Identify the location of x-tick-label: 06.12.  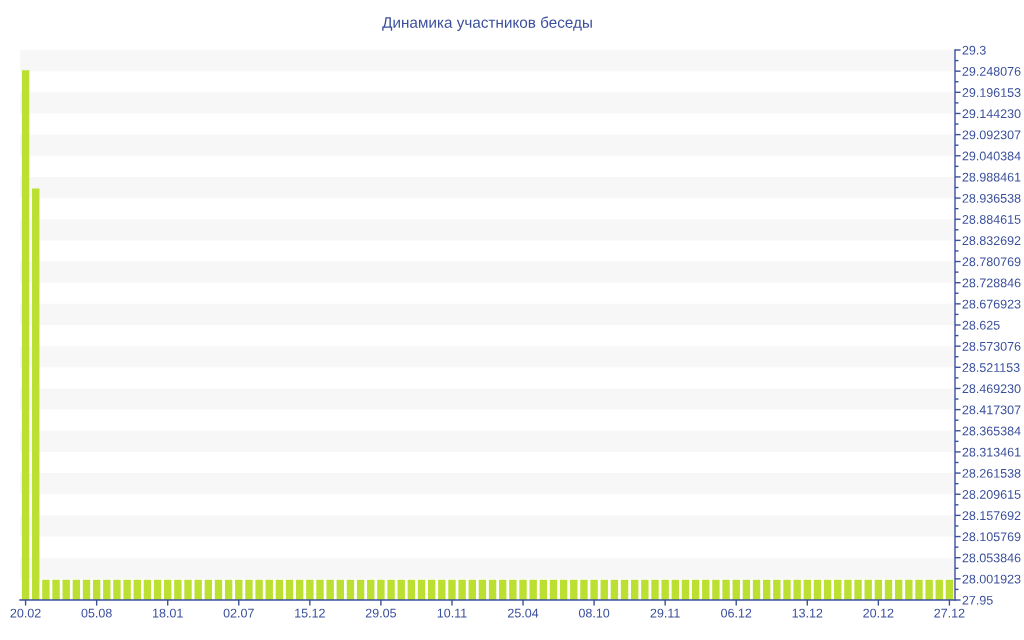
(736, 613).